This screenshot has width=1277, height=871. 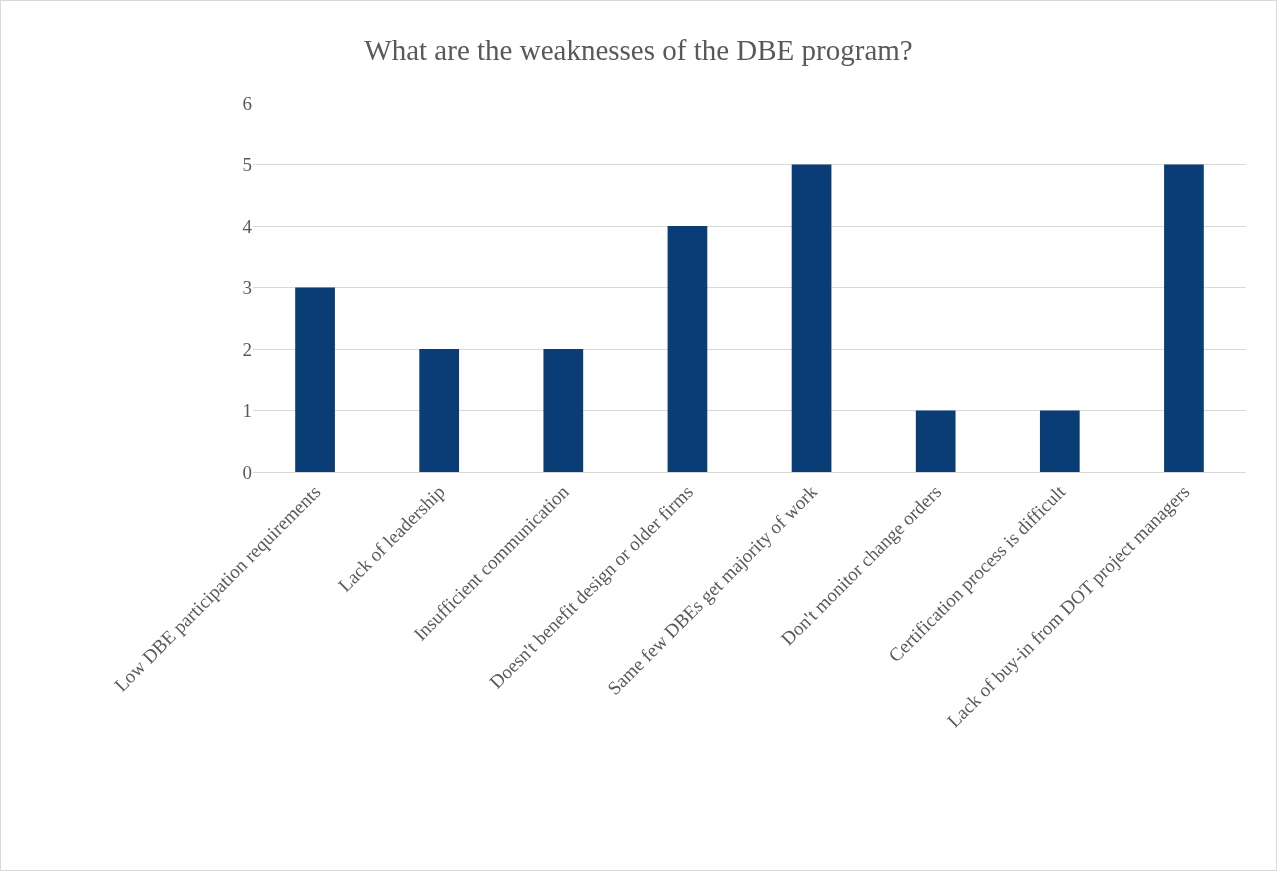 What do you see at coordinates (247, 411) in the screenshot?
I see `y-tick-label: 1` at bounding box center [247, 411].